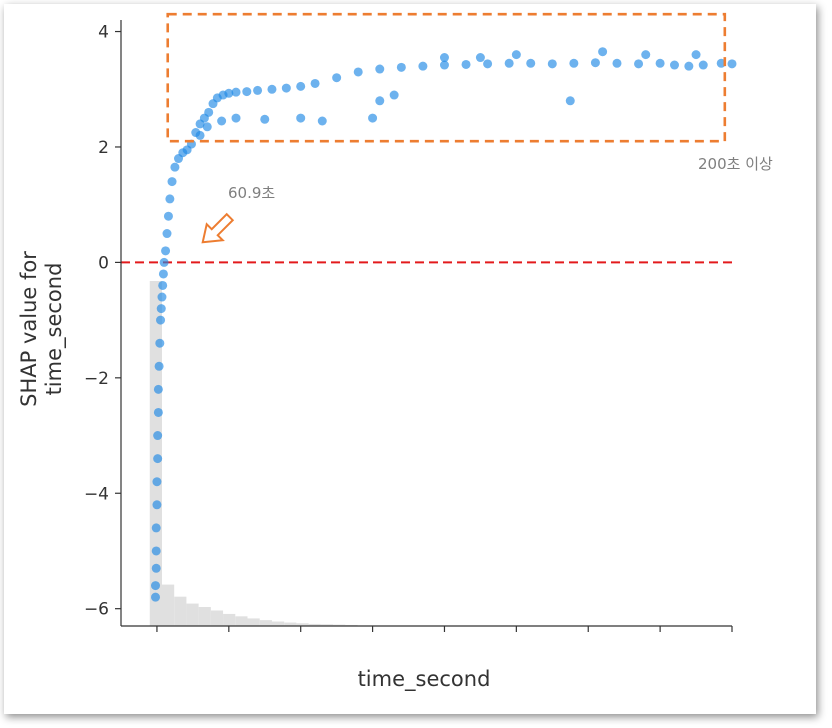 This screenshot has height=728, width=832. What do you see at coordinates (96, 379) in the screenshot?
I see `y-tick-label: −2` at bounding box center [96, 379].